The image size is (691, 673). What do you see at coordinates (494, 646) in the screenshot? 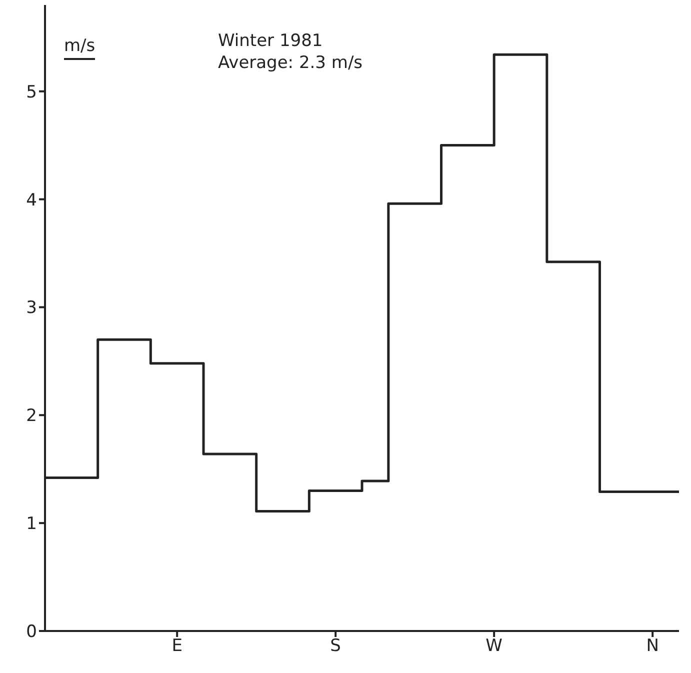
I see `x-tick-label: W` at bounding box center [494, 646].